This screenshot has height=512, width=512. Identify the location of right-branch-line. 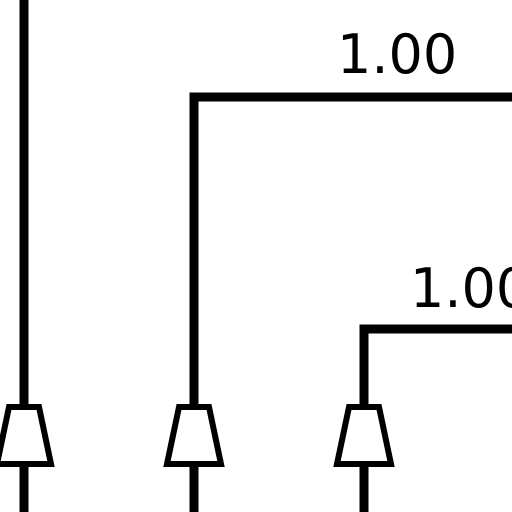
(435, 367).